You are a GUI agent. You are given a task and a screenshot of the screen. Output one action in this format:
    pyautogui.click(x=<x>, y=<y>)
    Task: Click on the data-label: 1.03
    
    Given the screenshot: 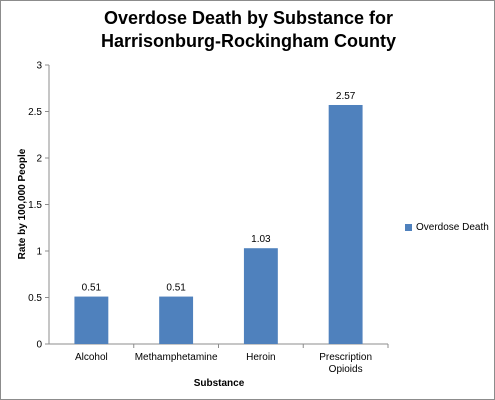 What is the action you would take?
    pyautogui.click(x=261, y=239)
    